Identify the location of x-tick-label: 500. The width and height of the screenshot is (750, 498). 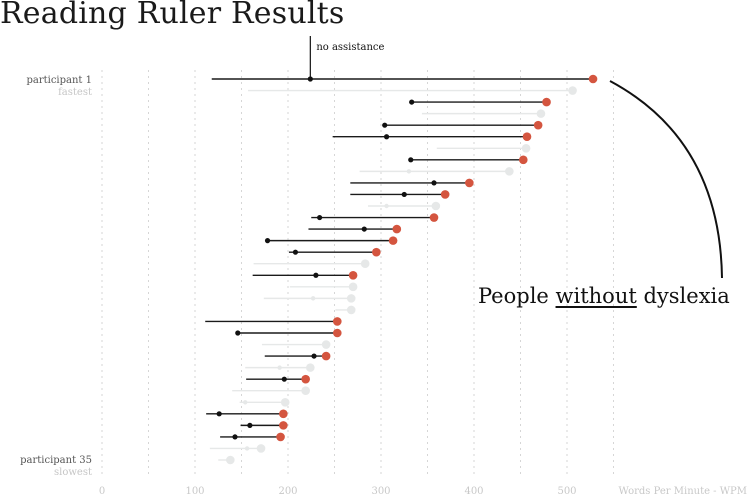
(566, 491).